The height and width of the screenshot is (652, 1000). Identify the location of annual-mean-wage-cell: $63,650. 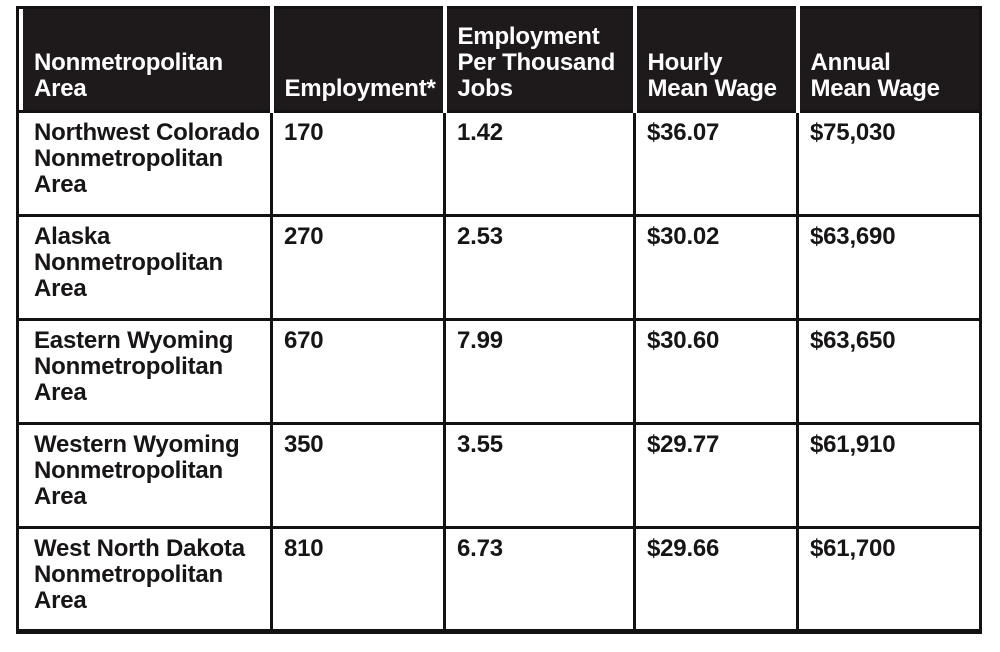
(889, 371).